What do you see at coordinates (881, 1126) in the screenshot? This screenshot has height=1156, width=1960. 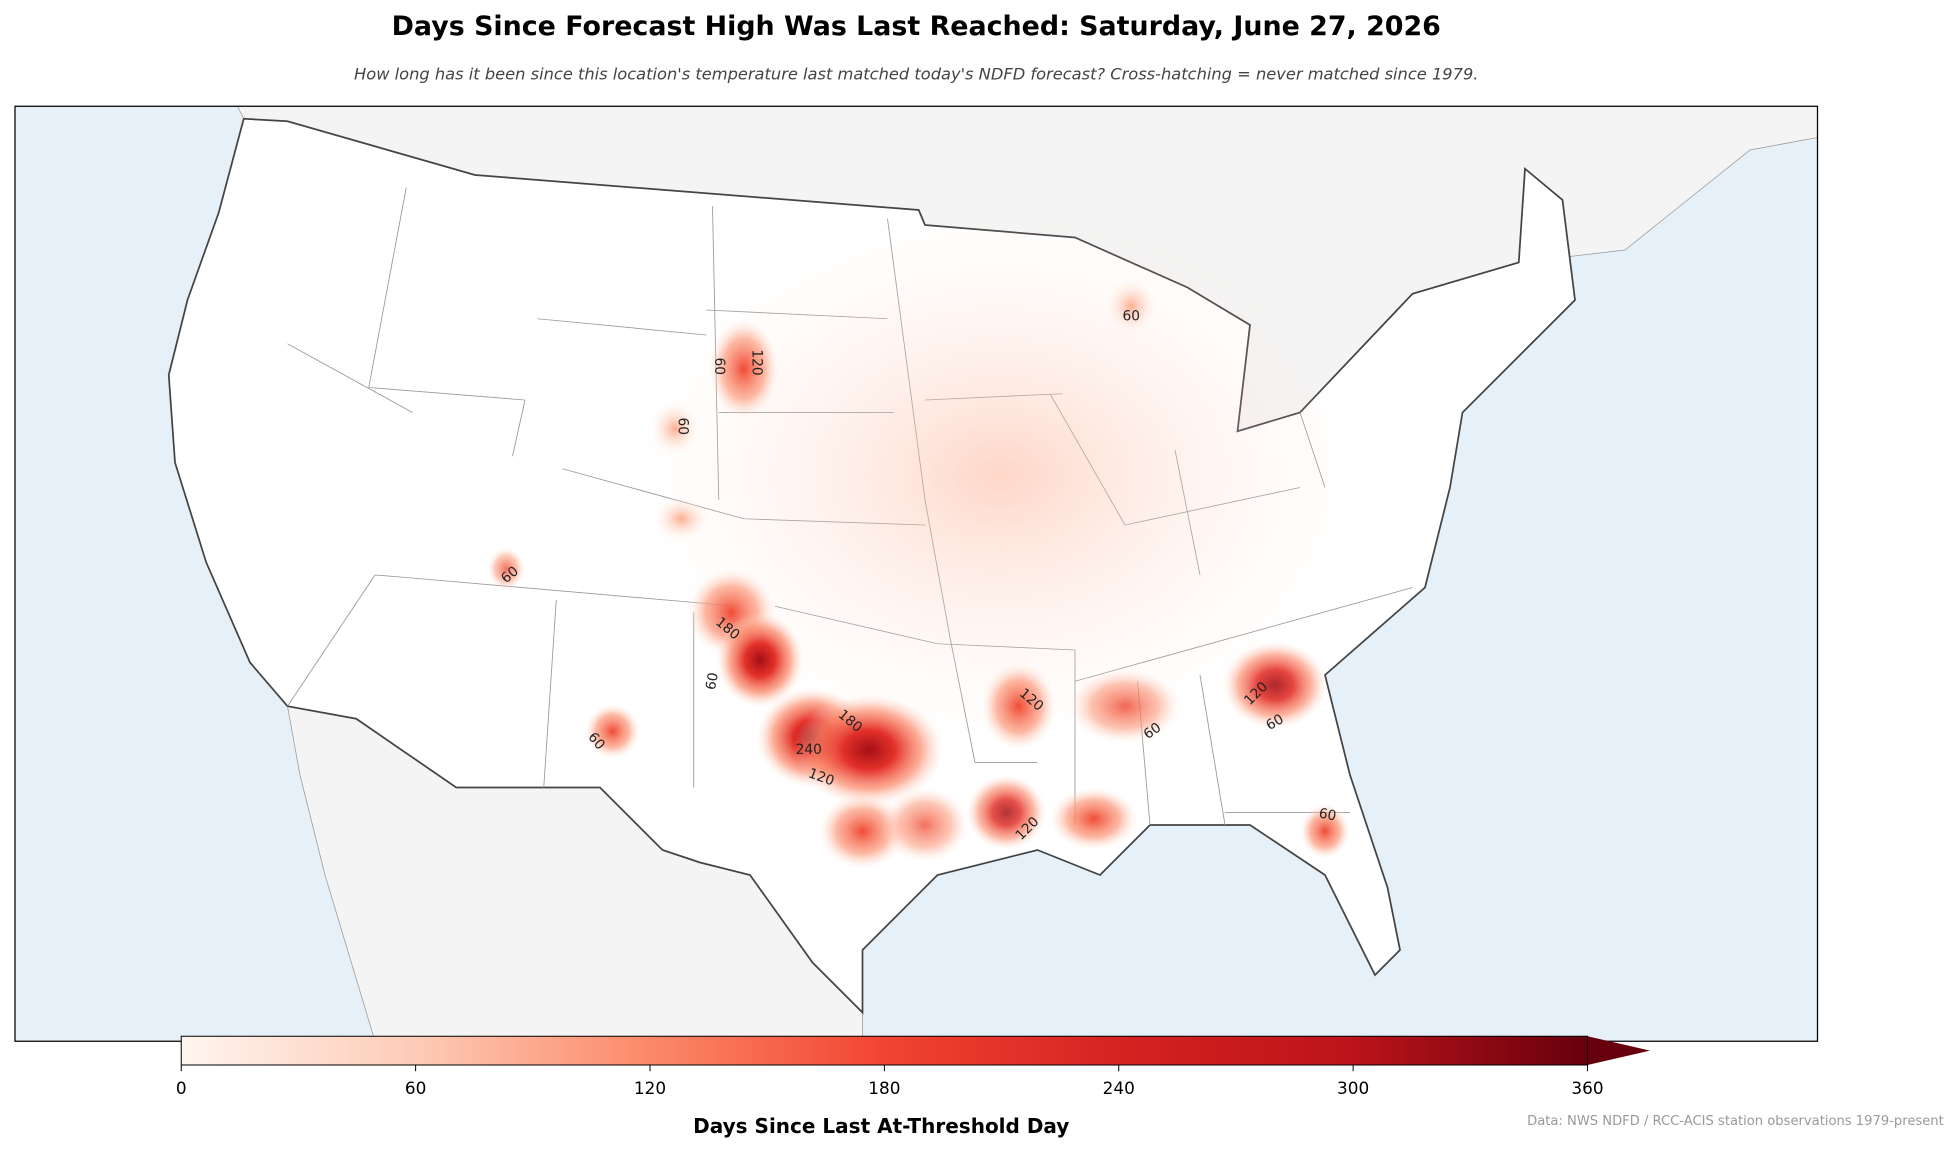 I see `colorbar-label: Days Since Last At-Threshold Day` at bounding box center [881, 1126].